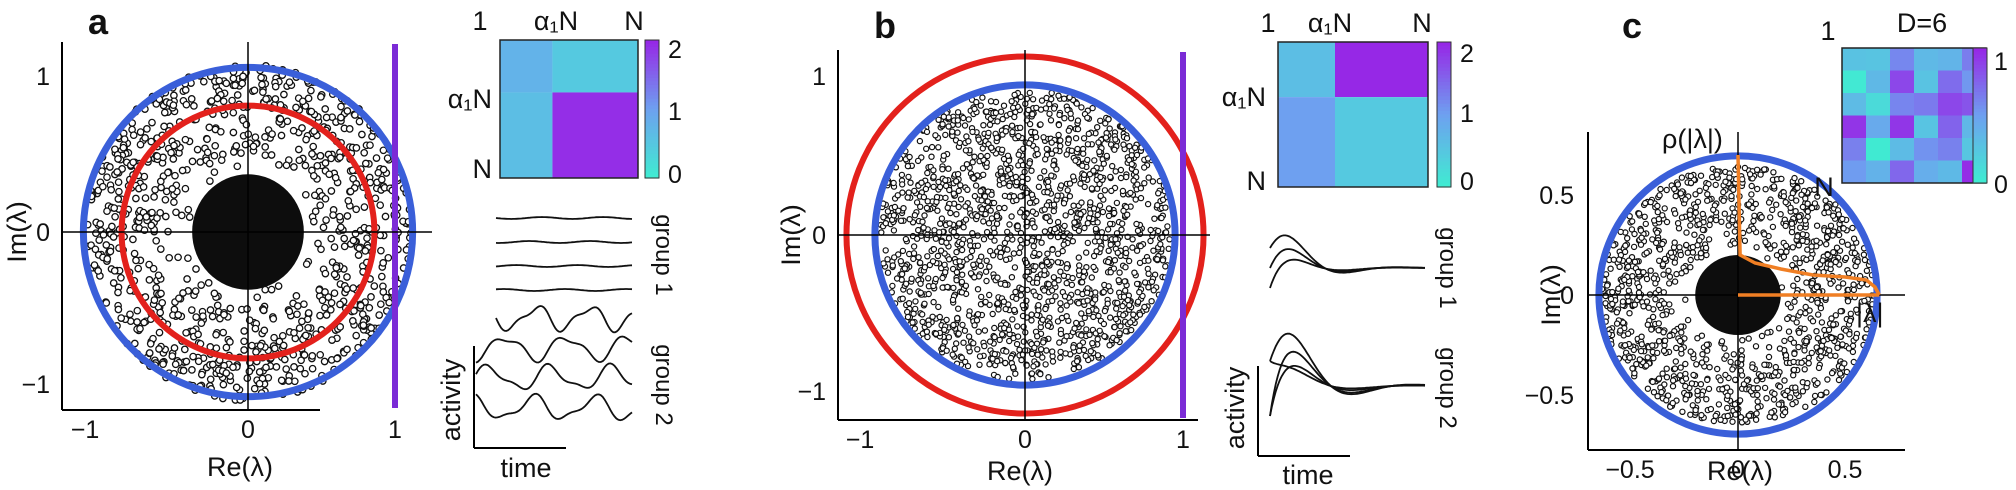 This screenshot has height=490, width=2016. Describe the element at coordinates (1347, 391) in the screenshot. I see `trace-group2-b` at that location.